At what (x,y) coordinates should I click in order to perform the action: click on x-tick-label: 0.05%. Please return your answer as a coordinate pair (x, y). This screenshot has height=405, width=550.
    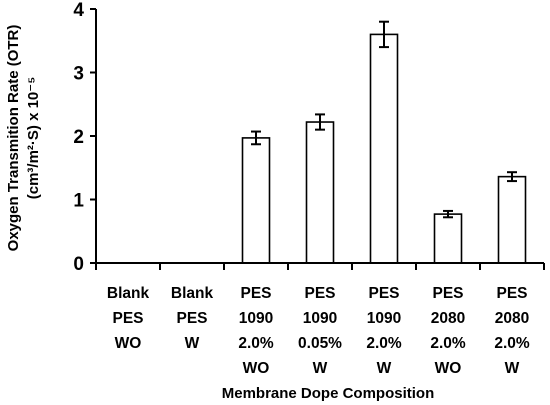
    Looking at the image, I should click on (320, 343).